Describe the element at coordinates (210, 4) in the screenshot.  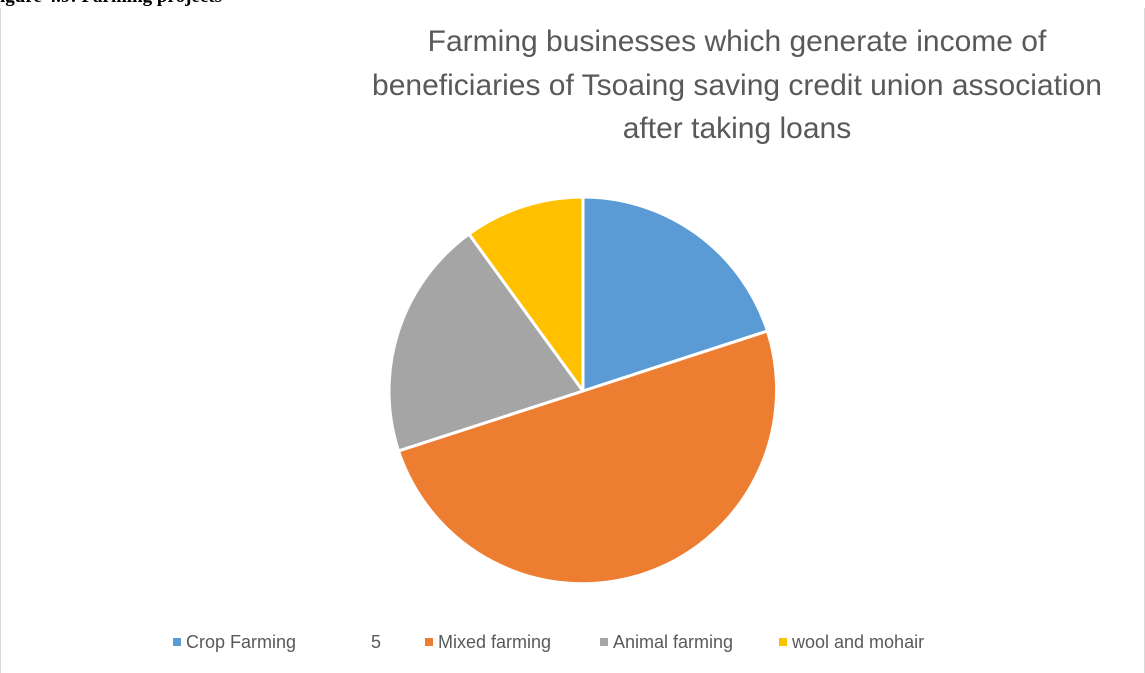
I see `document-heading: igure 4.9: Farming projects` at that location.